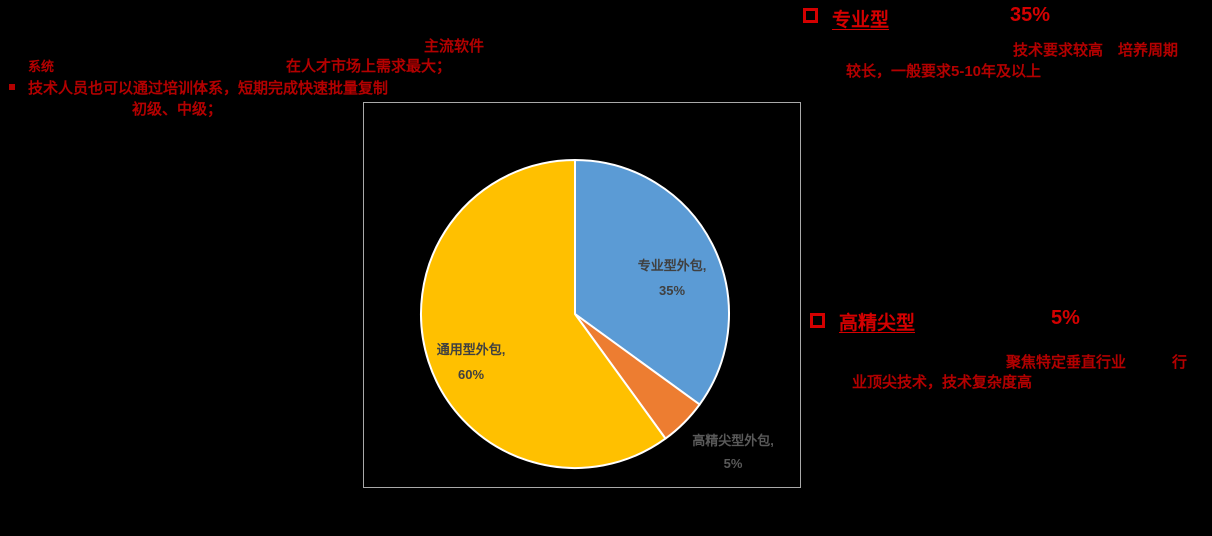 The width and height of the screenshot is (1212, 536). I want to click on highend-percent: 5%, so click(1065, 318).